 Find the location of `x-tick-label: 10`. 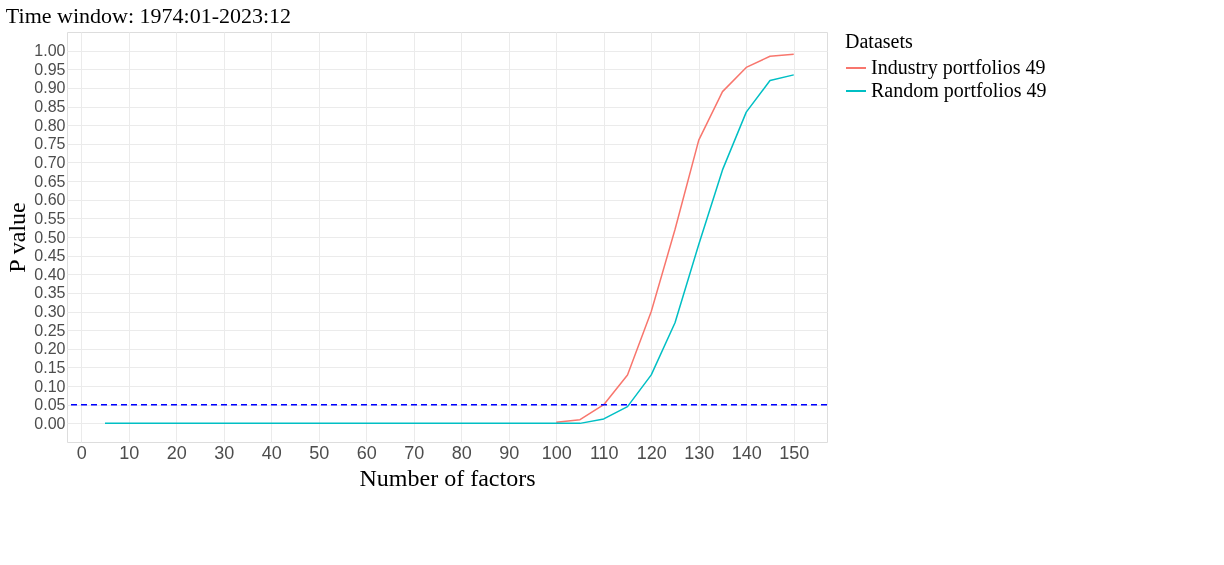

x-tick-label: 10 is located at coordinates (129, 452).